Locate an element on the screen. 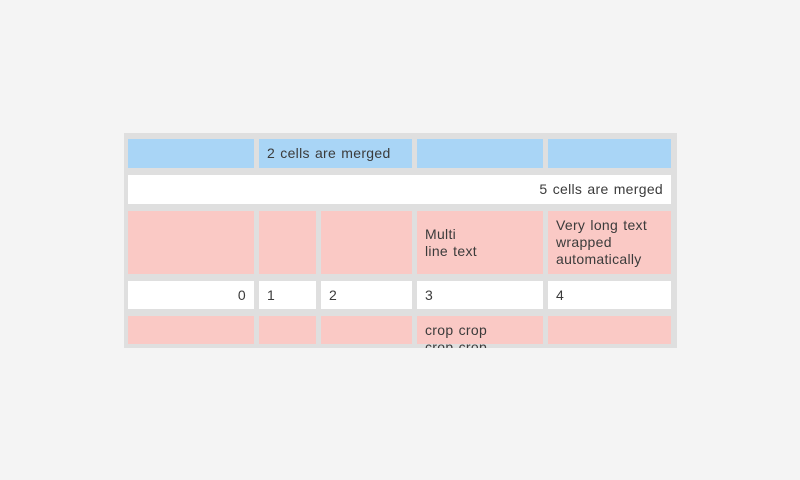 This screenshot has height=480, width=800. cell-text: 2 is located at coordinates (333, 294).